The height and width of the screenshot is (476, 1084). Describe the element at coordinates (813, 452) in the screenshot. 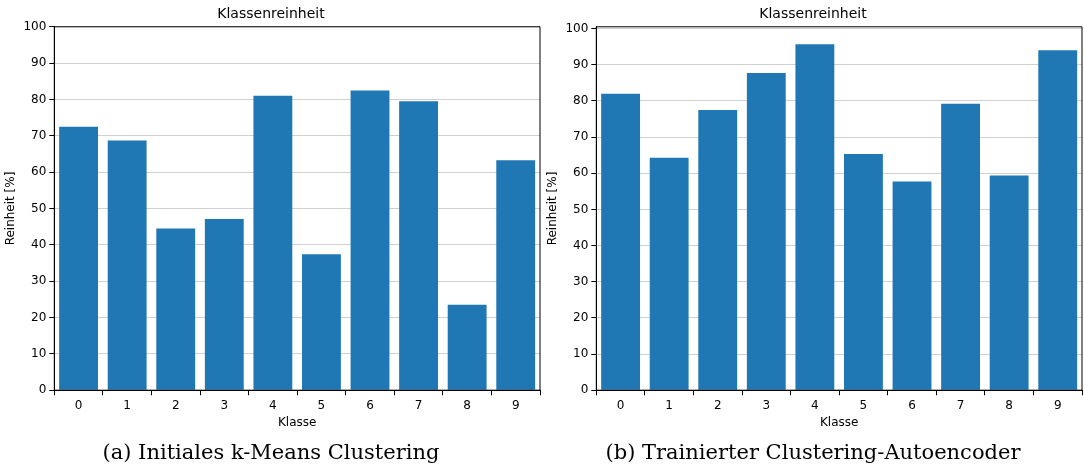

I see `text: (b) Trainierter Clustering-Autoencoder` at that location.